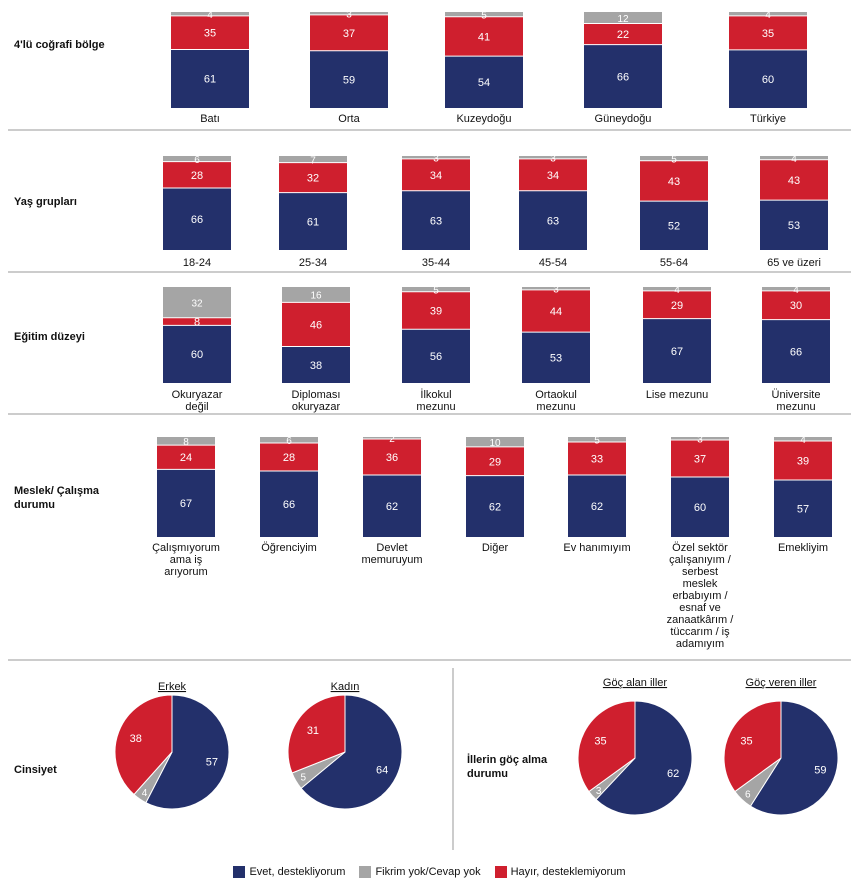 This screenshot has height=885, width=859. Describe the element at coordinates (313, 160) in the screenshot. I see `data-label-fikir: 7` at that location.